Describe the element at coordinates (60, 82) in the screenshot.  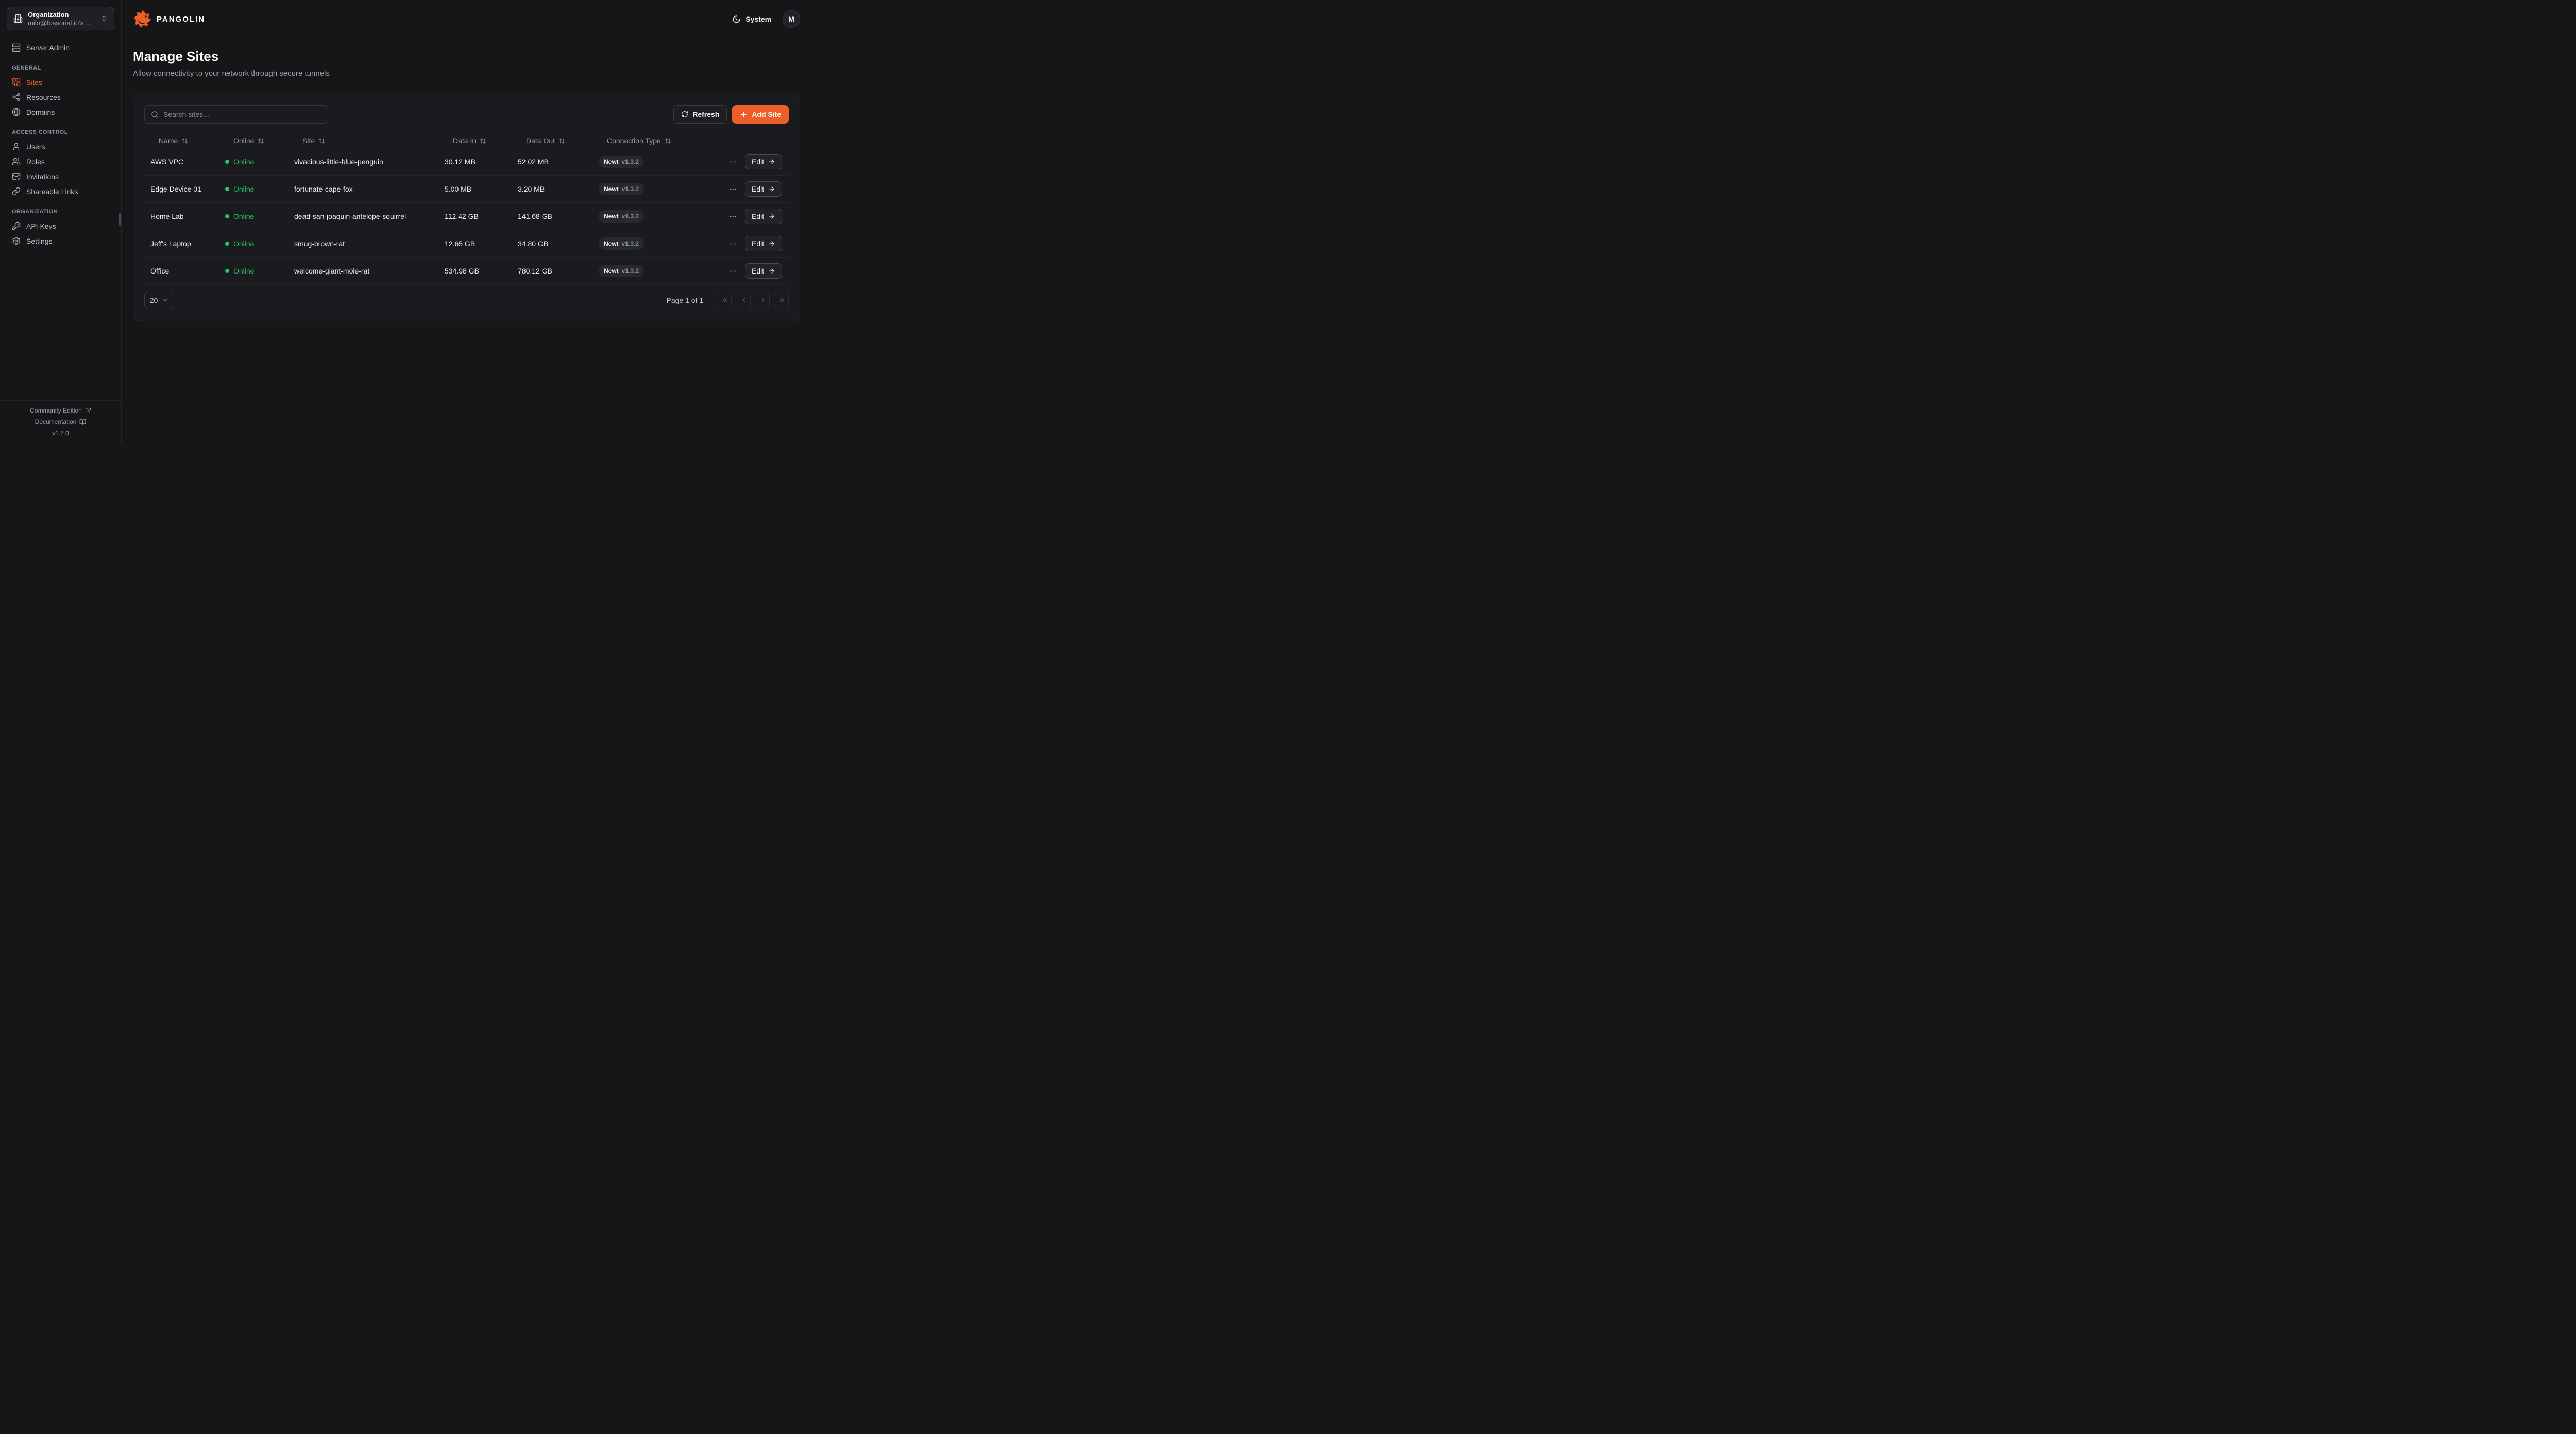
I see `sidebar-item-sites: Sites` at that location.